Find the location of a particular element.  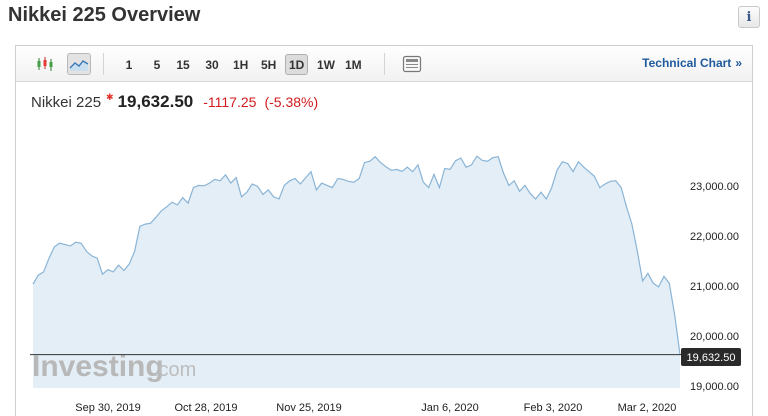

current-price-label: 19,632.50 is located at coordinates (711, 358).